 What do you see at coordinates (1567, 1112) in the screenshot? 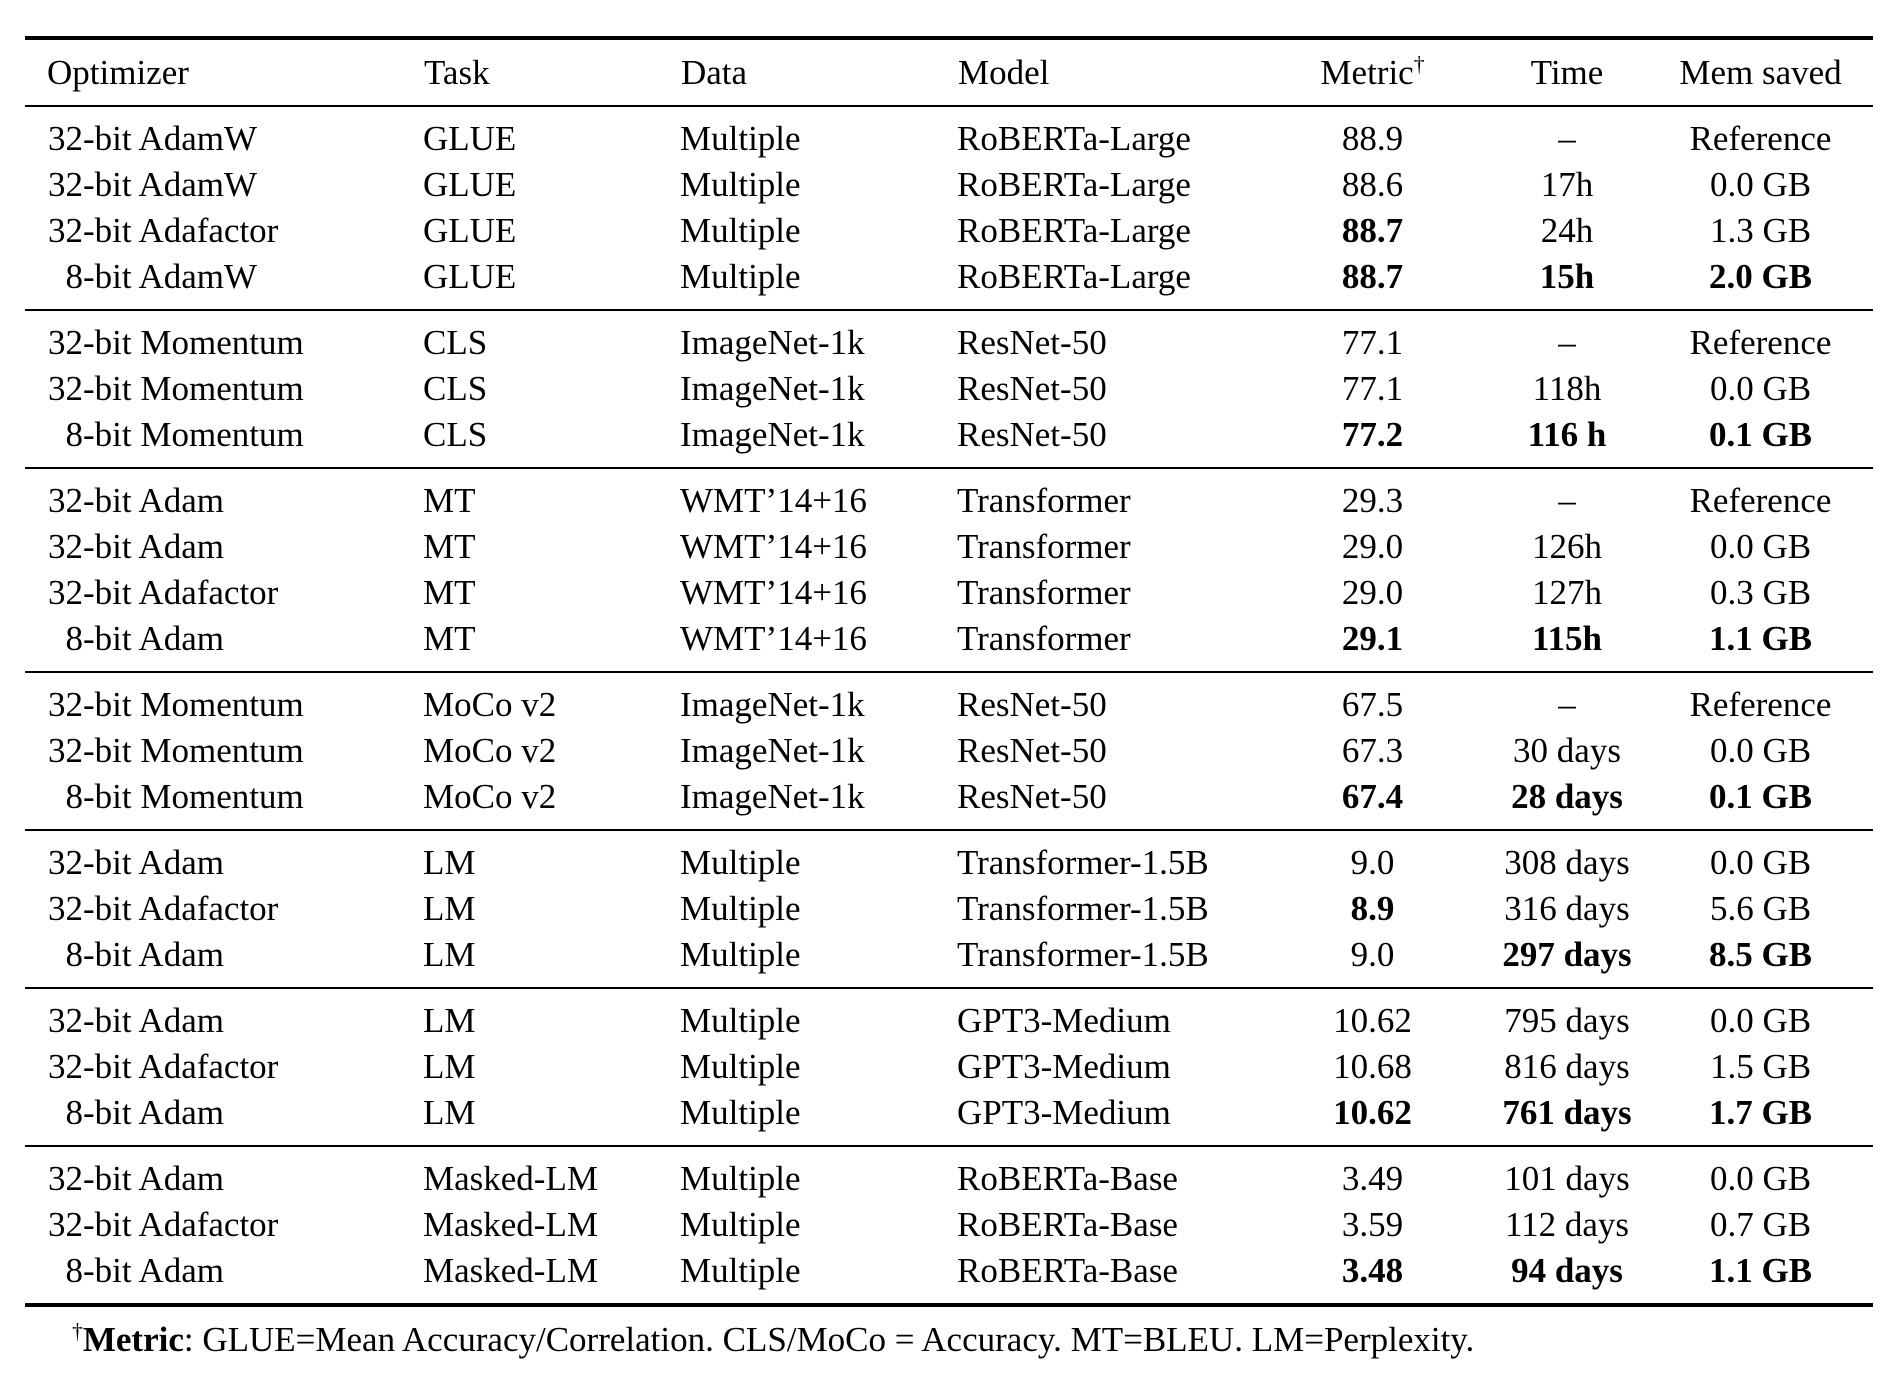
I see `cell-time: 761 days` at bounding box center [1567, 1112].